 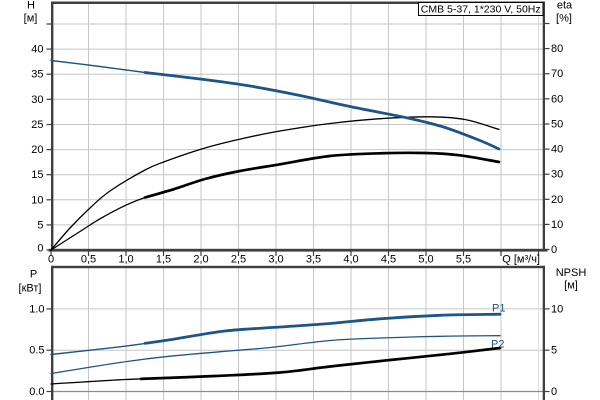 I want to click on svg-text: 50, so click(x=557, y=124).